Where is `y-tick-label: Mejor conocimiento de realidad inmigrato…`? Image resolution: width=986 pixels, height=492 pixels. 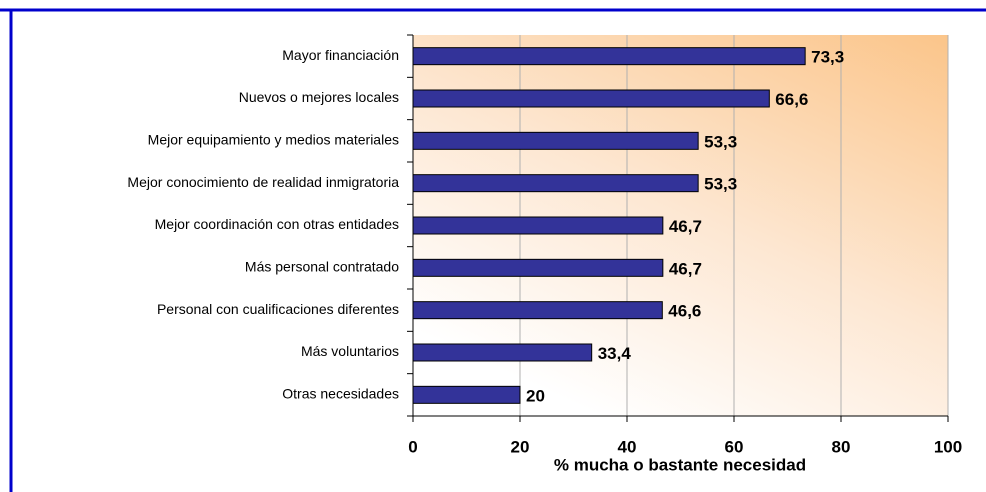
y-tick-label: Mejor conocimiento de realidad inmigrato… is located at coordinates (263, 182).